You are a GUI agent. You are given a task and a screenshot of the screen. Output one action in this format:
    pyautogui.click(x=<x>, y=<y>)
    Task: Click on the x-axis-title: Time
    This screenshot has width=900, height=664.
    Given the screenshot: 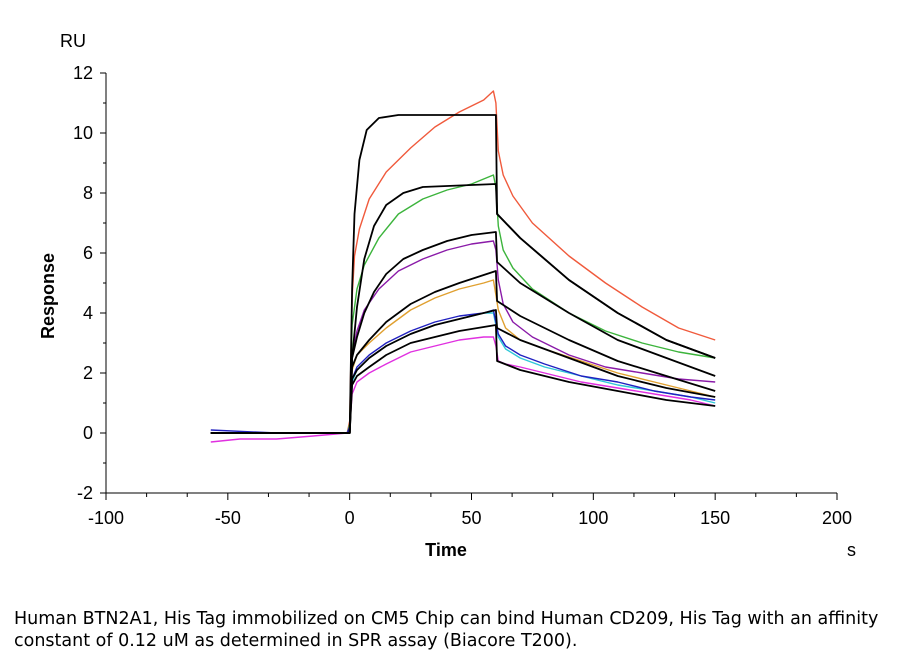 What is the action you would take?
    pyautogui.click(x=446, y=550)
    